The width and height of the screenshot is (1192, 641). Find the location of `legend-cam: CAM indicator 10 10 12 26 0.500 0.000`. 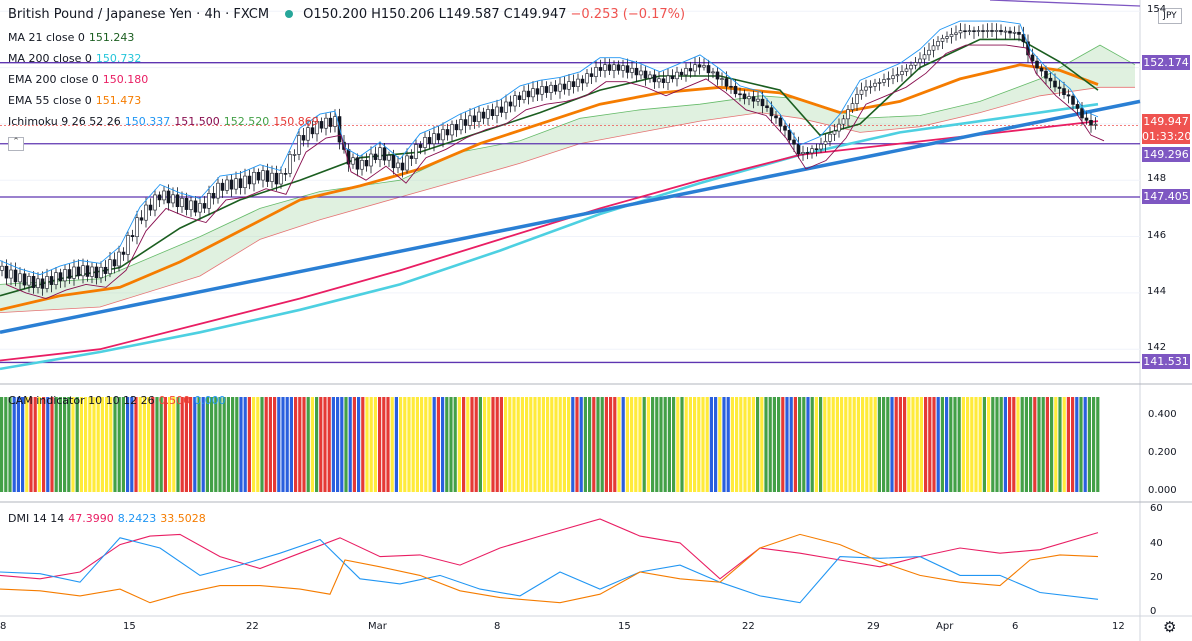

legend-cam: CAM indicator 10 10 12 26 0.500 0.000 is located at coordinates (119, 400).